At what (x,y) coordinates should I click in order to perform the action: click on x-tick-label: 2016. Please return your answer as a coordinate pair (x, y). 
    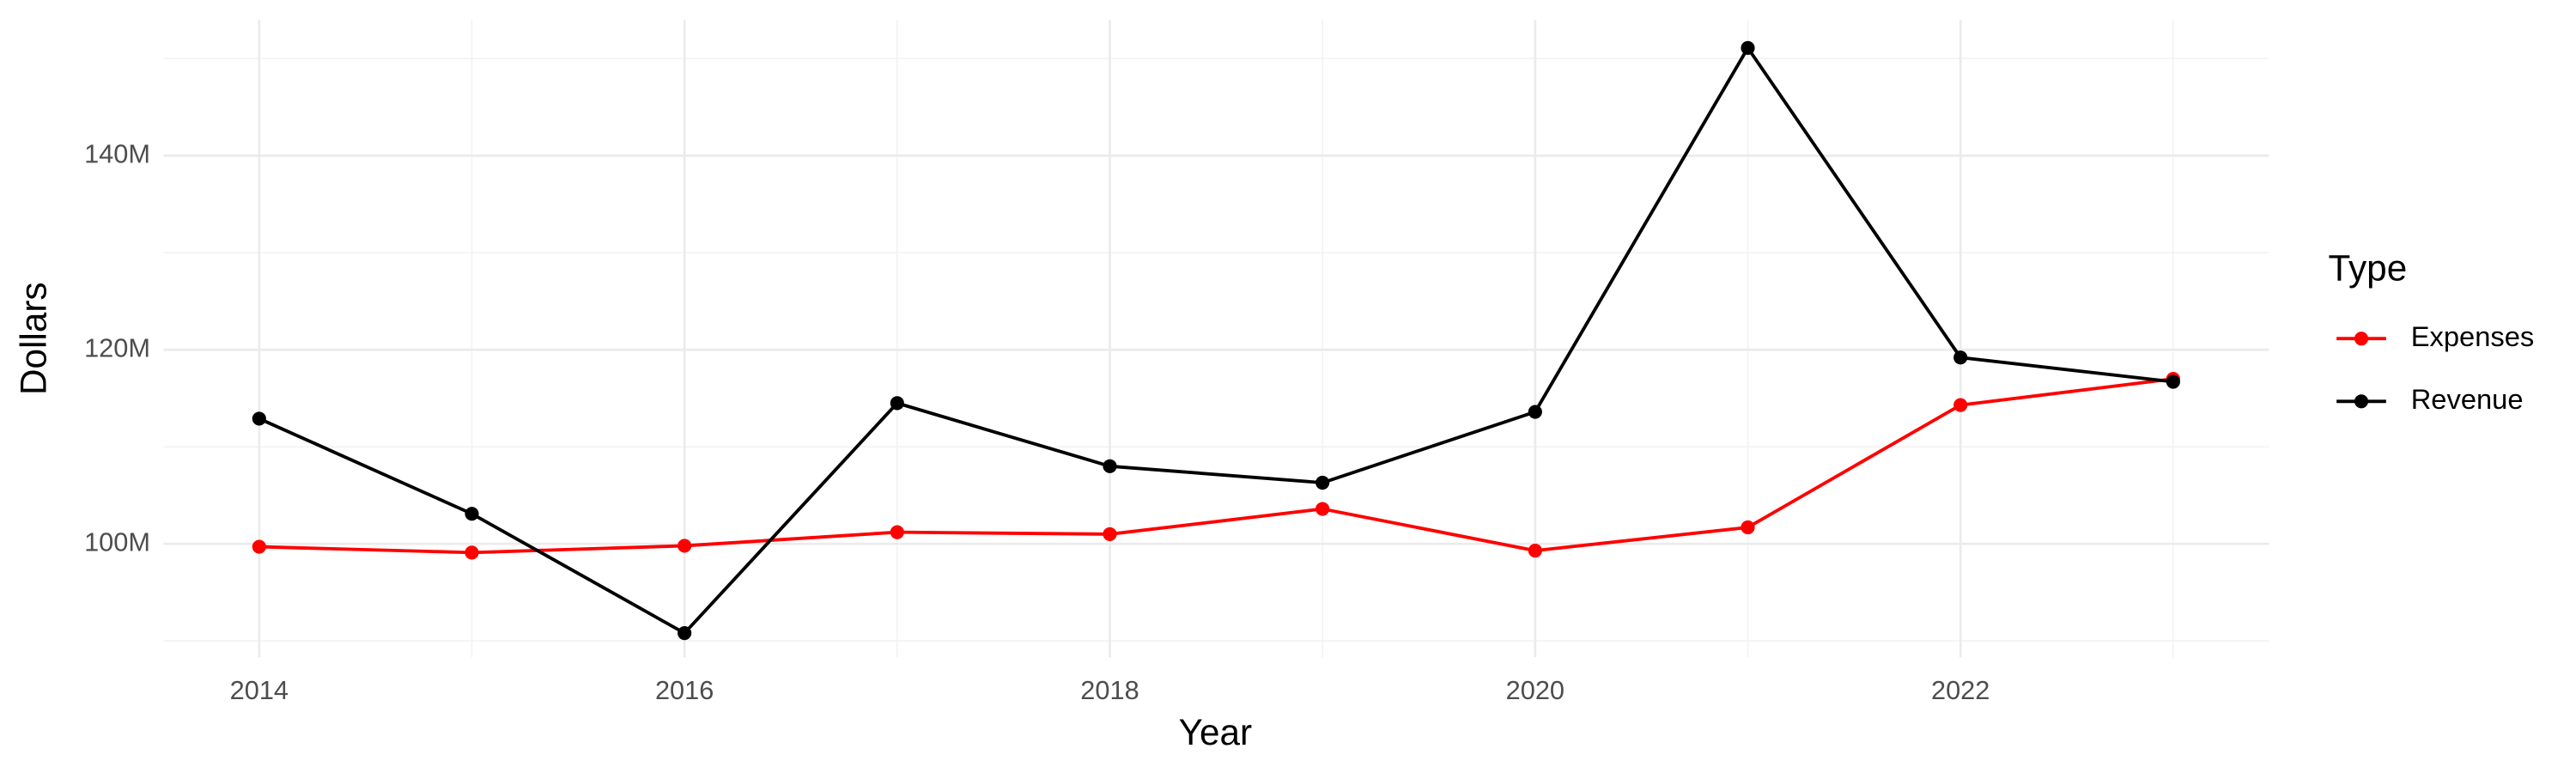
    Looking at the image, I should click on (684, 690).